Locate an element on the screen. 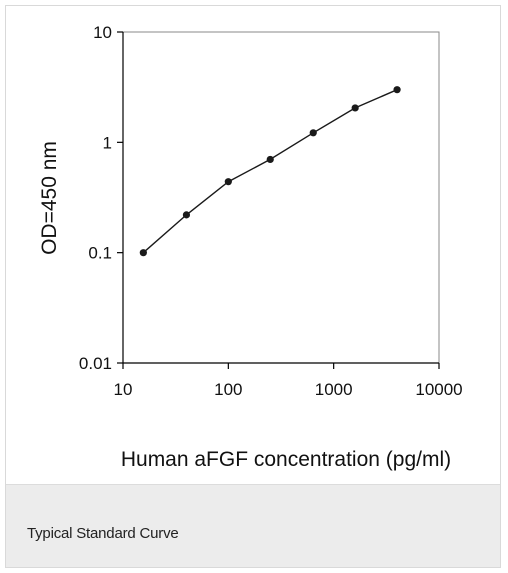 The width and height of the screenshot is (508, 573). x-tick-label: 1000 is located at coordinates (334, 389).